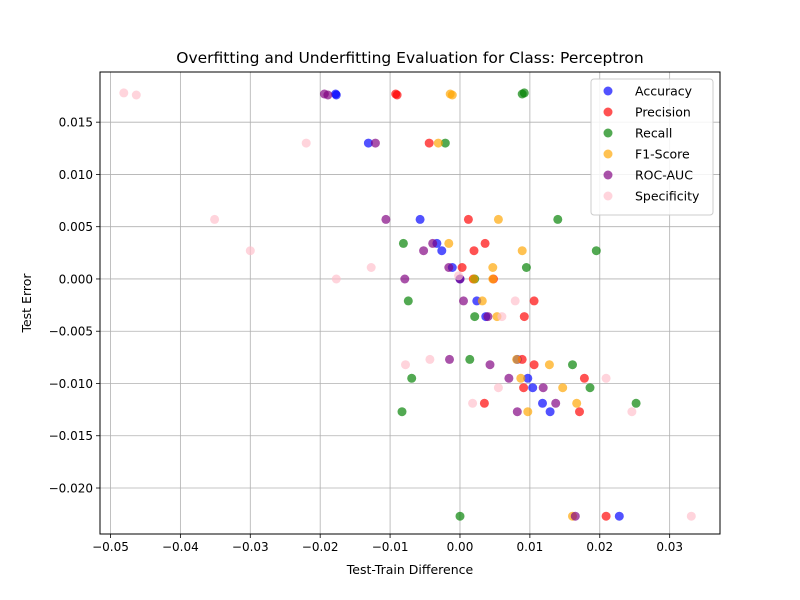 This screenshot has width=800, height=600. Describe the element at coordinates (599, 547) in the screenshot. I see `x-tick-label: 0.02` at that location.